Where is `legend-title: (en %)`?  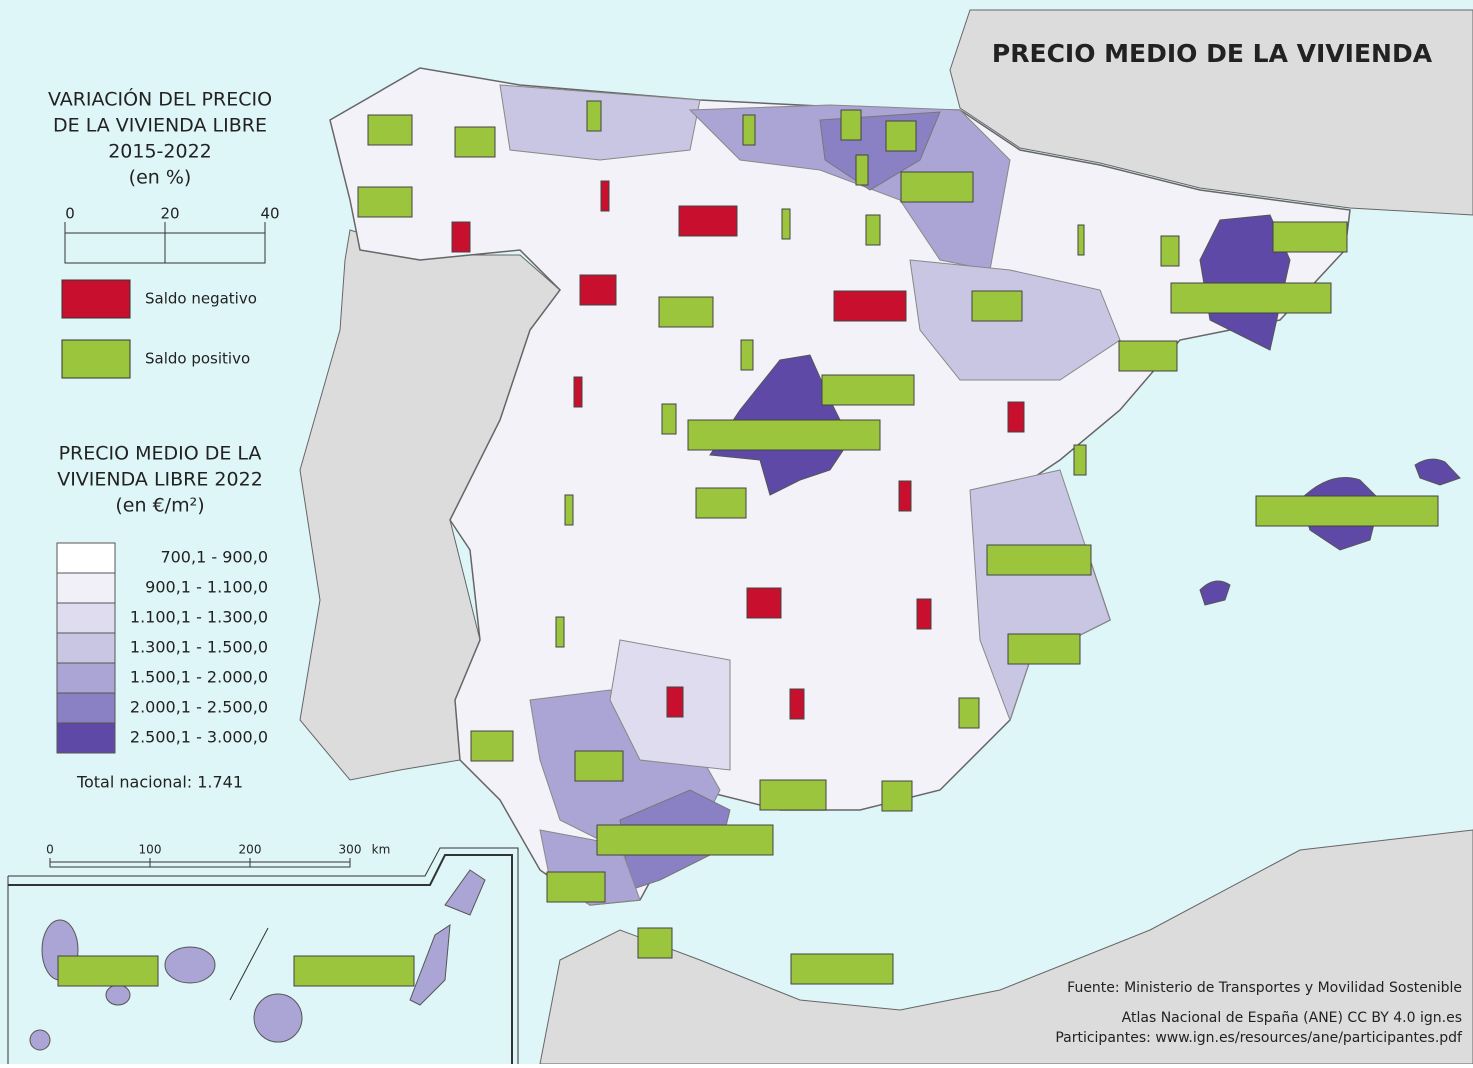 legend-title: (en %) is located at coordinates (160, 178).